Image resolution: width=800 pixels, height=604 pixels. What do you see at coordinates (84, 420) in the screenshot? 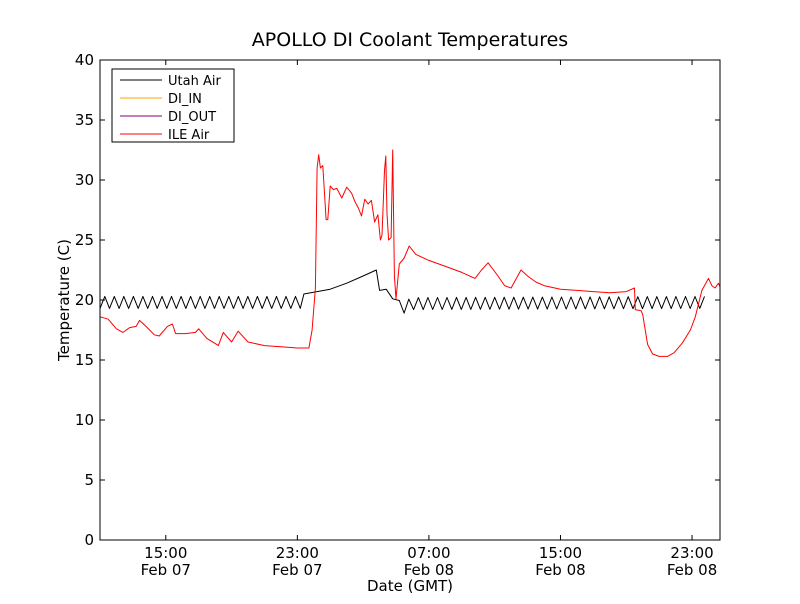
I see `y-tick-label: 10` at bounding box center [84, 420].